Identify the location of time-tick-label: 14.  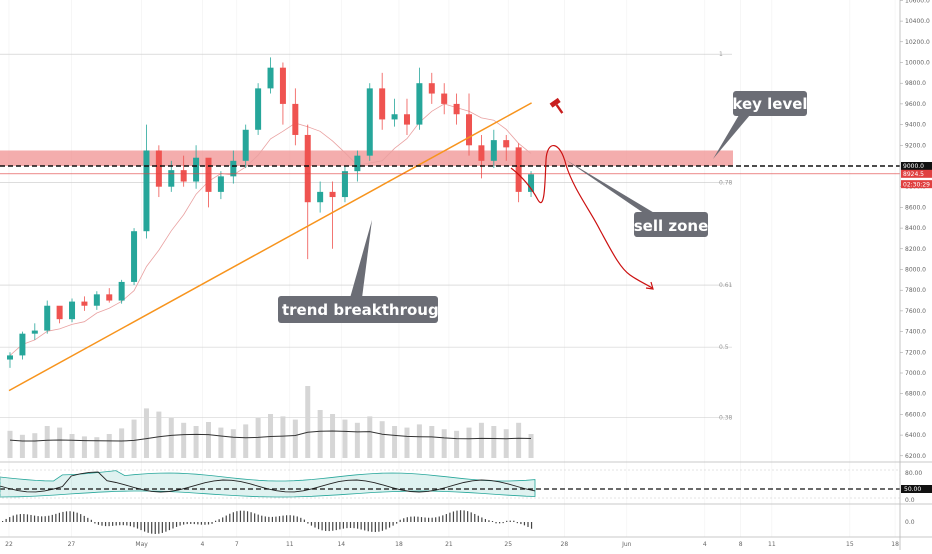
(341, 544).